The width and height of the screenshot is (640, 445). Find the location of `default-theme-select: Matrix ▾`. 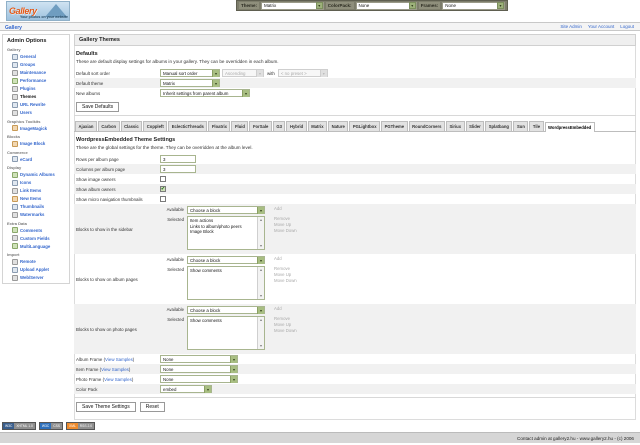

default-theme-select: Matrix ▾ is located at coordinates (190, 83).